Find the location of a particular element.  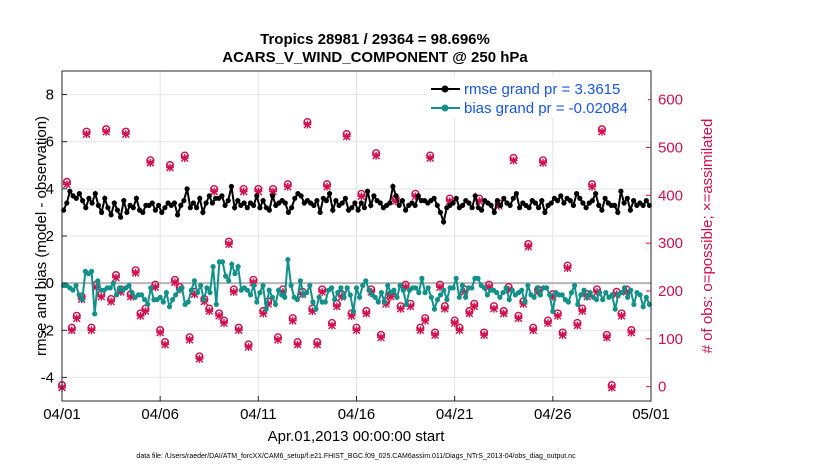

legend-rmse-marker is located at coordinates (445, 89).